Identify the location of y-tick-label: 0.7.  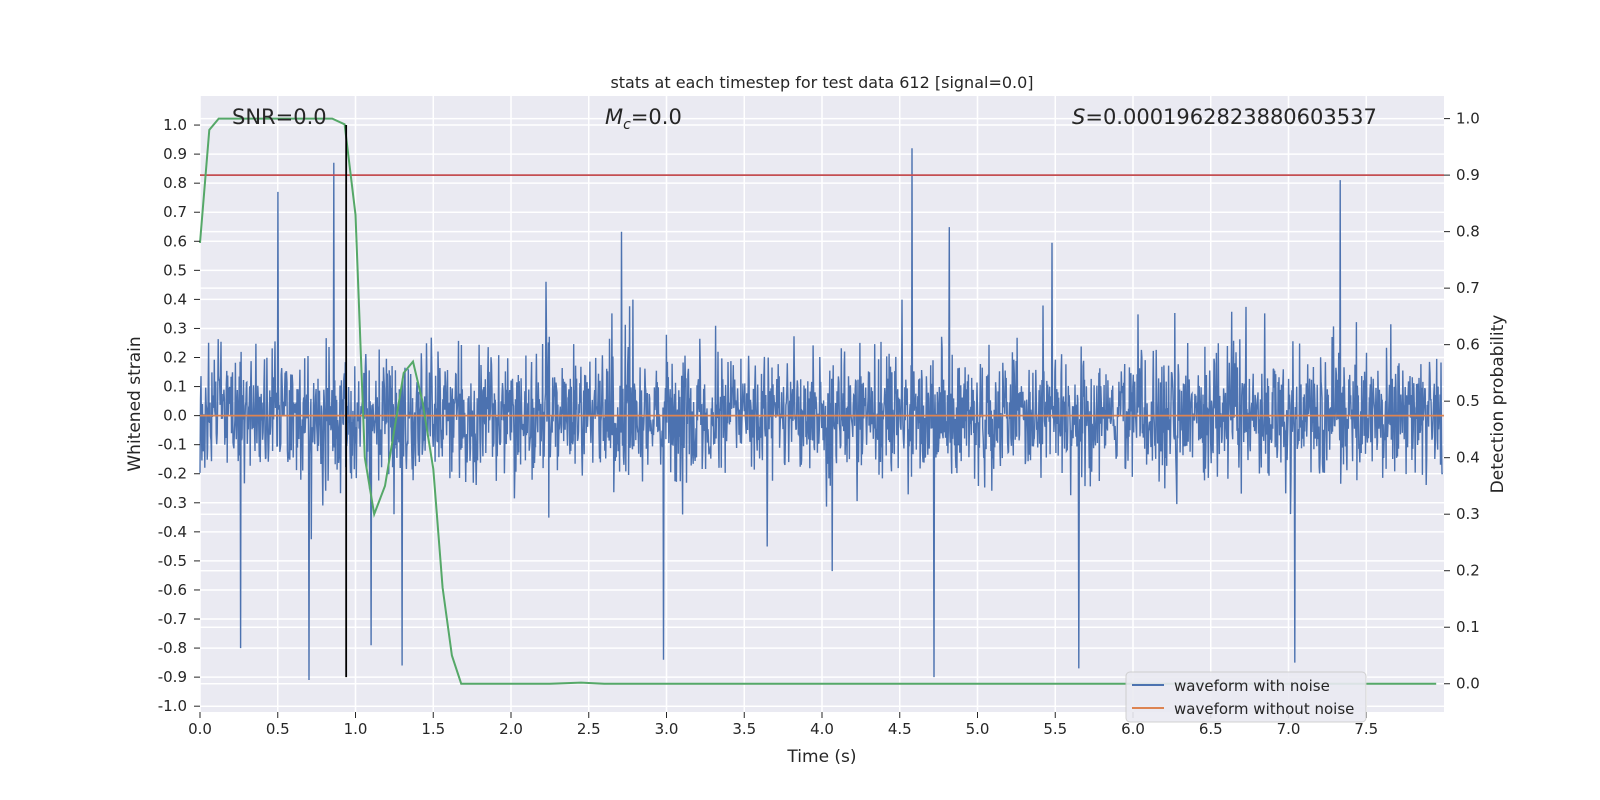
(175, 212).